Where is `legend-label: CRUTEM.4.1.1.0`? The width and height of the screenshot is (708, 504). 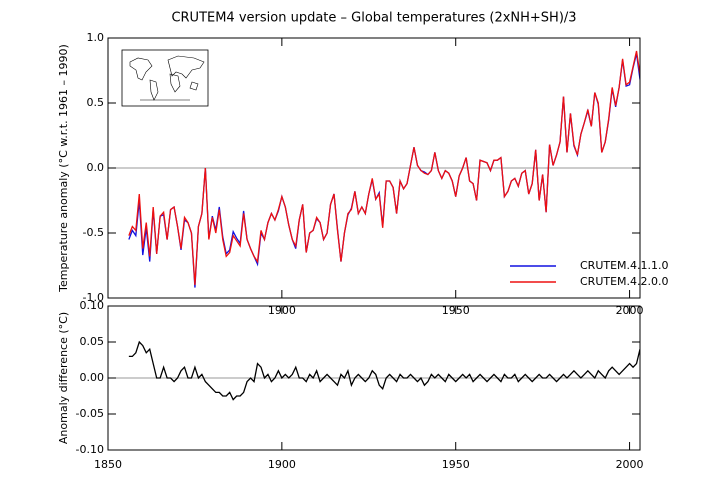 legend-label: CRUTEM.4.1.1.0 is located at coordinates (624, 265).